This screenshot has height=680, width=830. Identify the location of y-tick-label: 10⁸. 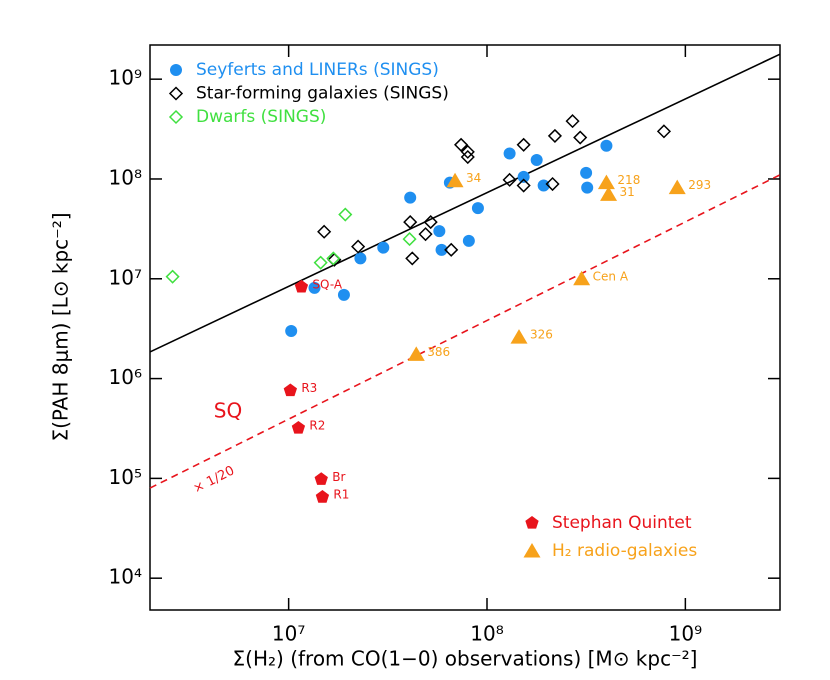
(125, 177).